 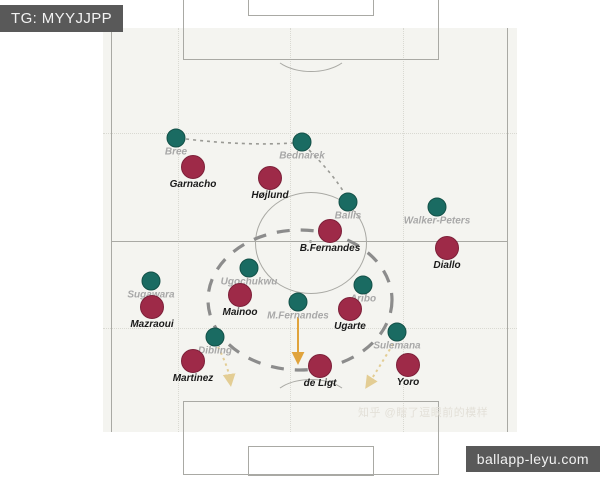 I want to click on touchline-right, so click(x=507, y=230).